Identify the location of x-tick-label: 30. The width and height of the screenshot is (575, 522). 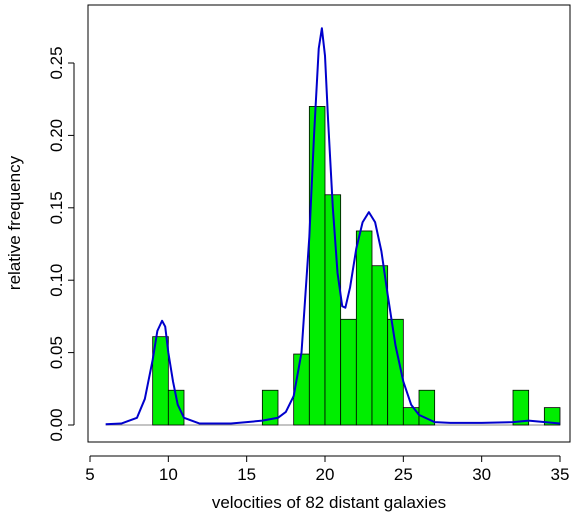
(481, 474).